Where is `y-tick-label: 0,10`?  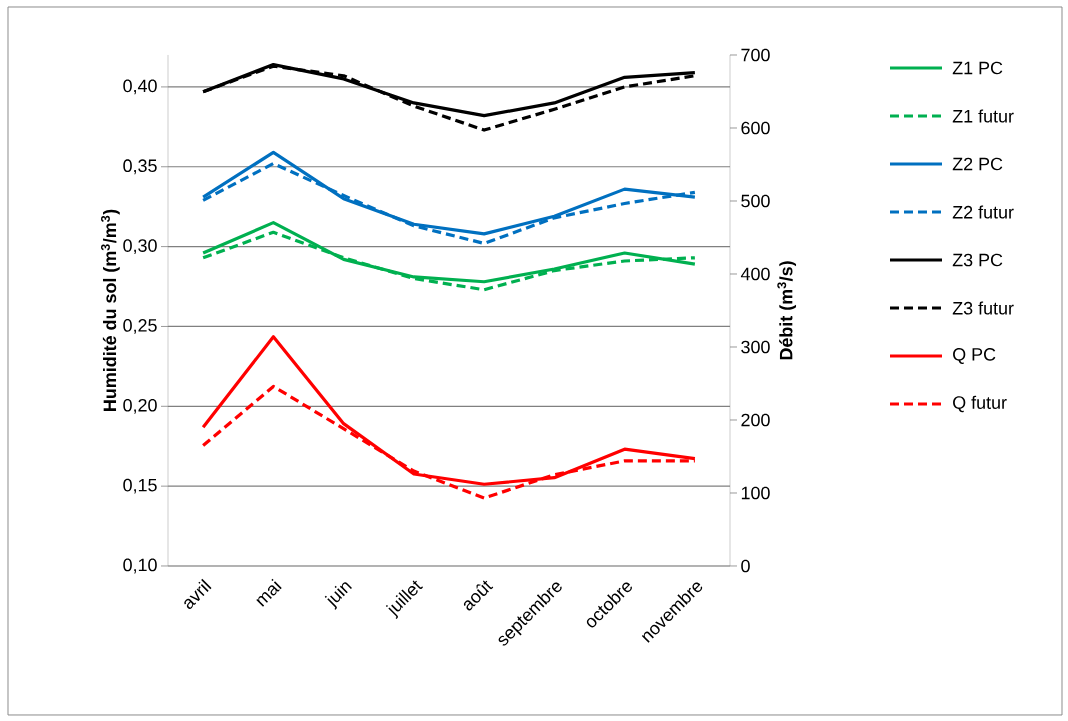 y-tick-label: 0,10 is located at coordinates (140, 566).